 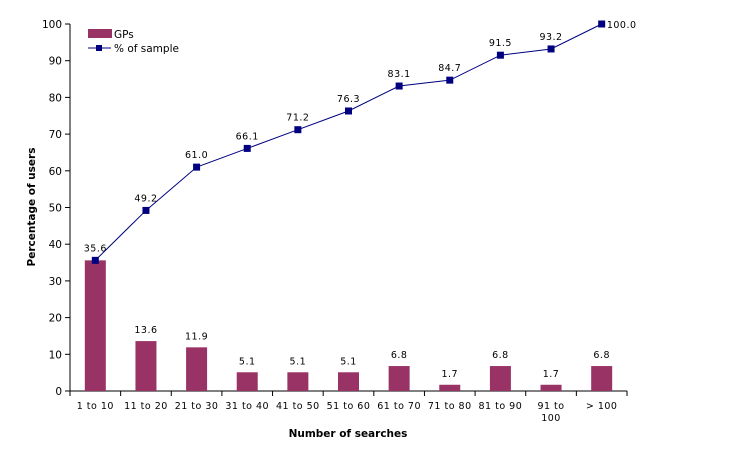 What do you see at coordinates (348, 434) in the screenshot?
I see `x-axis-title: Number of searches` at bounding box center [348, 434].